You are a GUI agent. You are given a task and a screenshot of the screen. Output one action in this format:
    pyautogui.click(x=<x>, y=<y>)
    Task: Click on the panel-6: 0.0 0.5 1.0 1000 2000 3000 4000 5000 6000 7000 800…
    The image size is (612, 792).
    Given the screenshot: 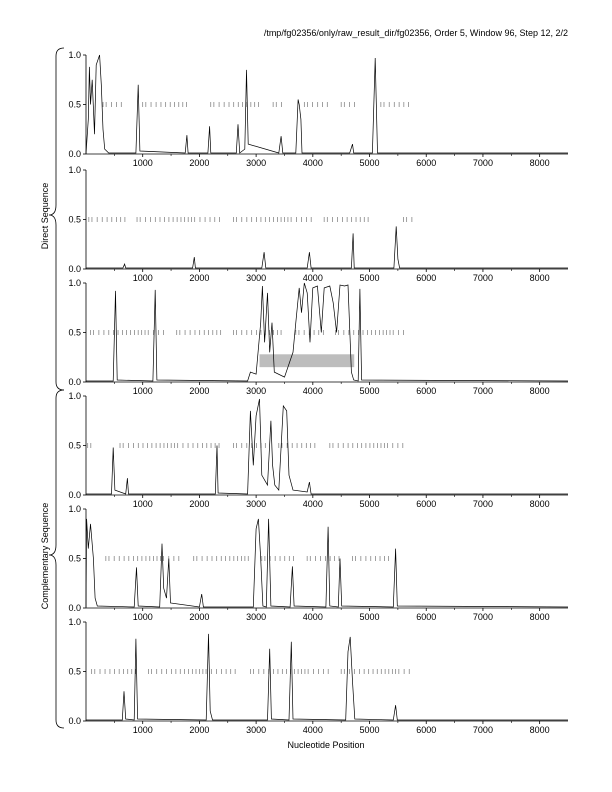 What is the action you would take?
    pyautogui.click(x=318, y=676)
    